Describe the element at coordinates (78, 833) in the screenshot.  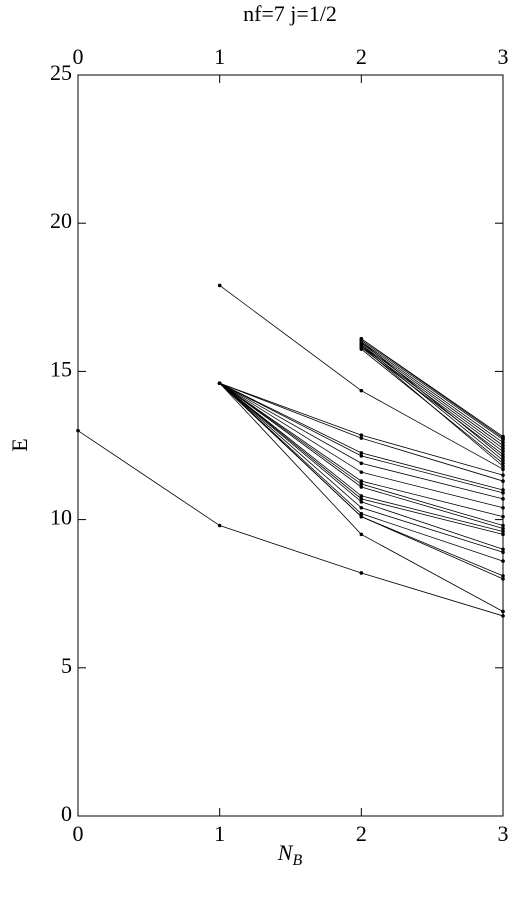
I see `x-tick-label: 0` at that location.